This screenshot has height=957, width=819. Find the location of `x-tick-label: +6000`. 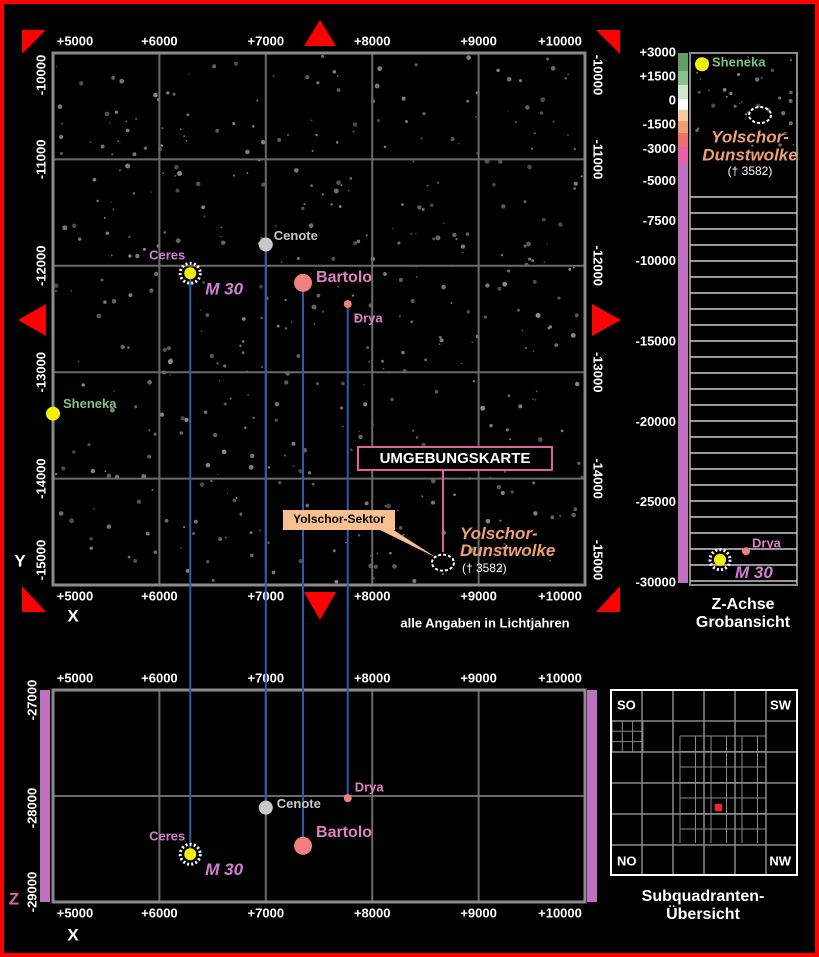

x-tick-label: +6000 is located at coordinates (159, 677).